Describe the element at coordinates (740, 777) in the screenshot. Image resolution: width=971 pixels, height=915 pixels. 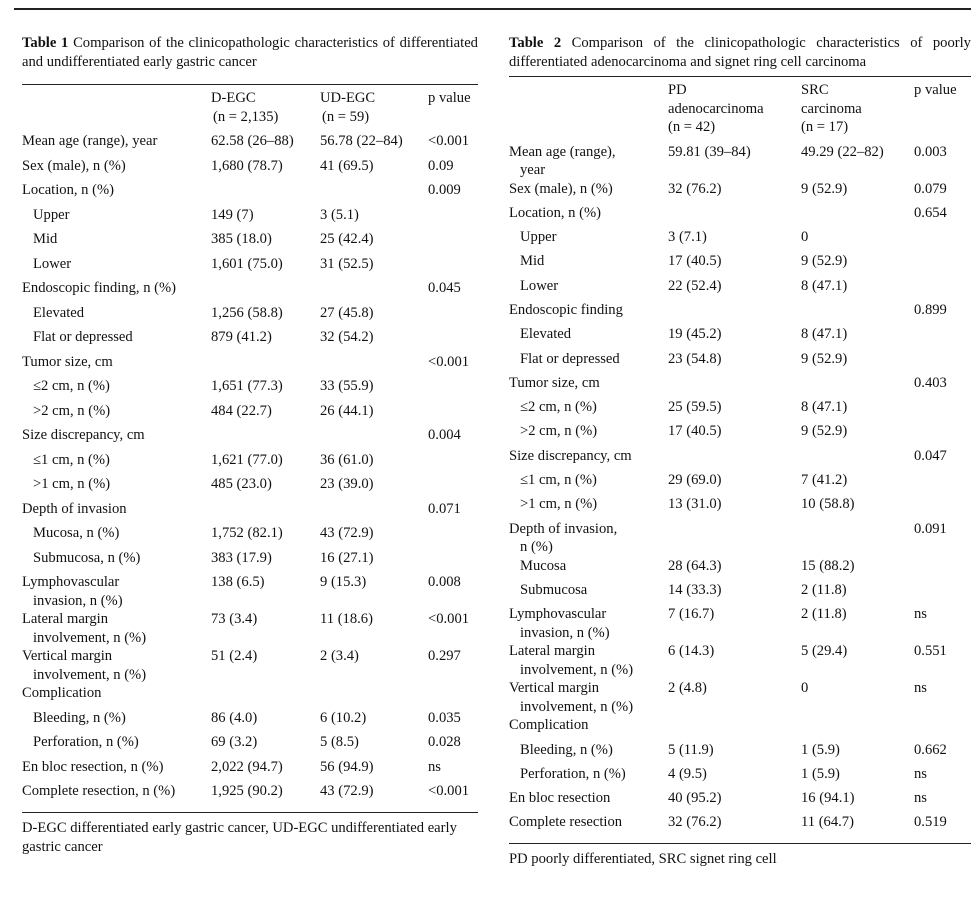
I see `table-row: Perforation, n (%) 4 (9.5) 1 (5.9) ns` at that location.